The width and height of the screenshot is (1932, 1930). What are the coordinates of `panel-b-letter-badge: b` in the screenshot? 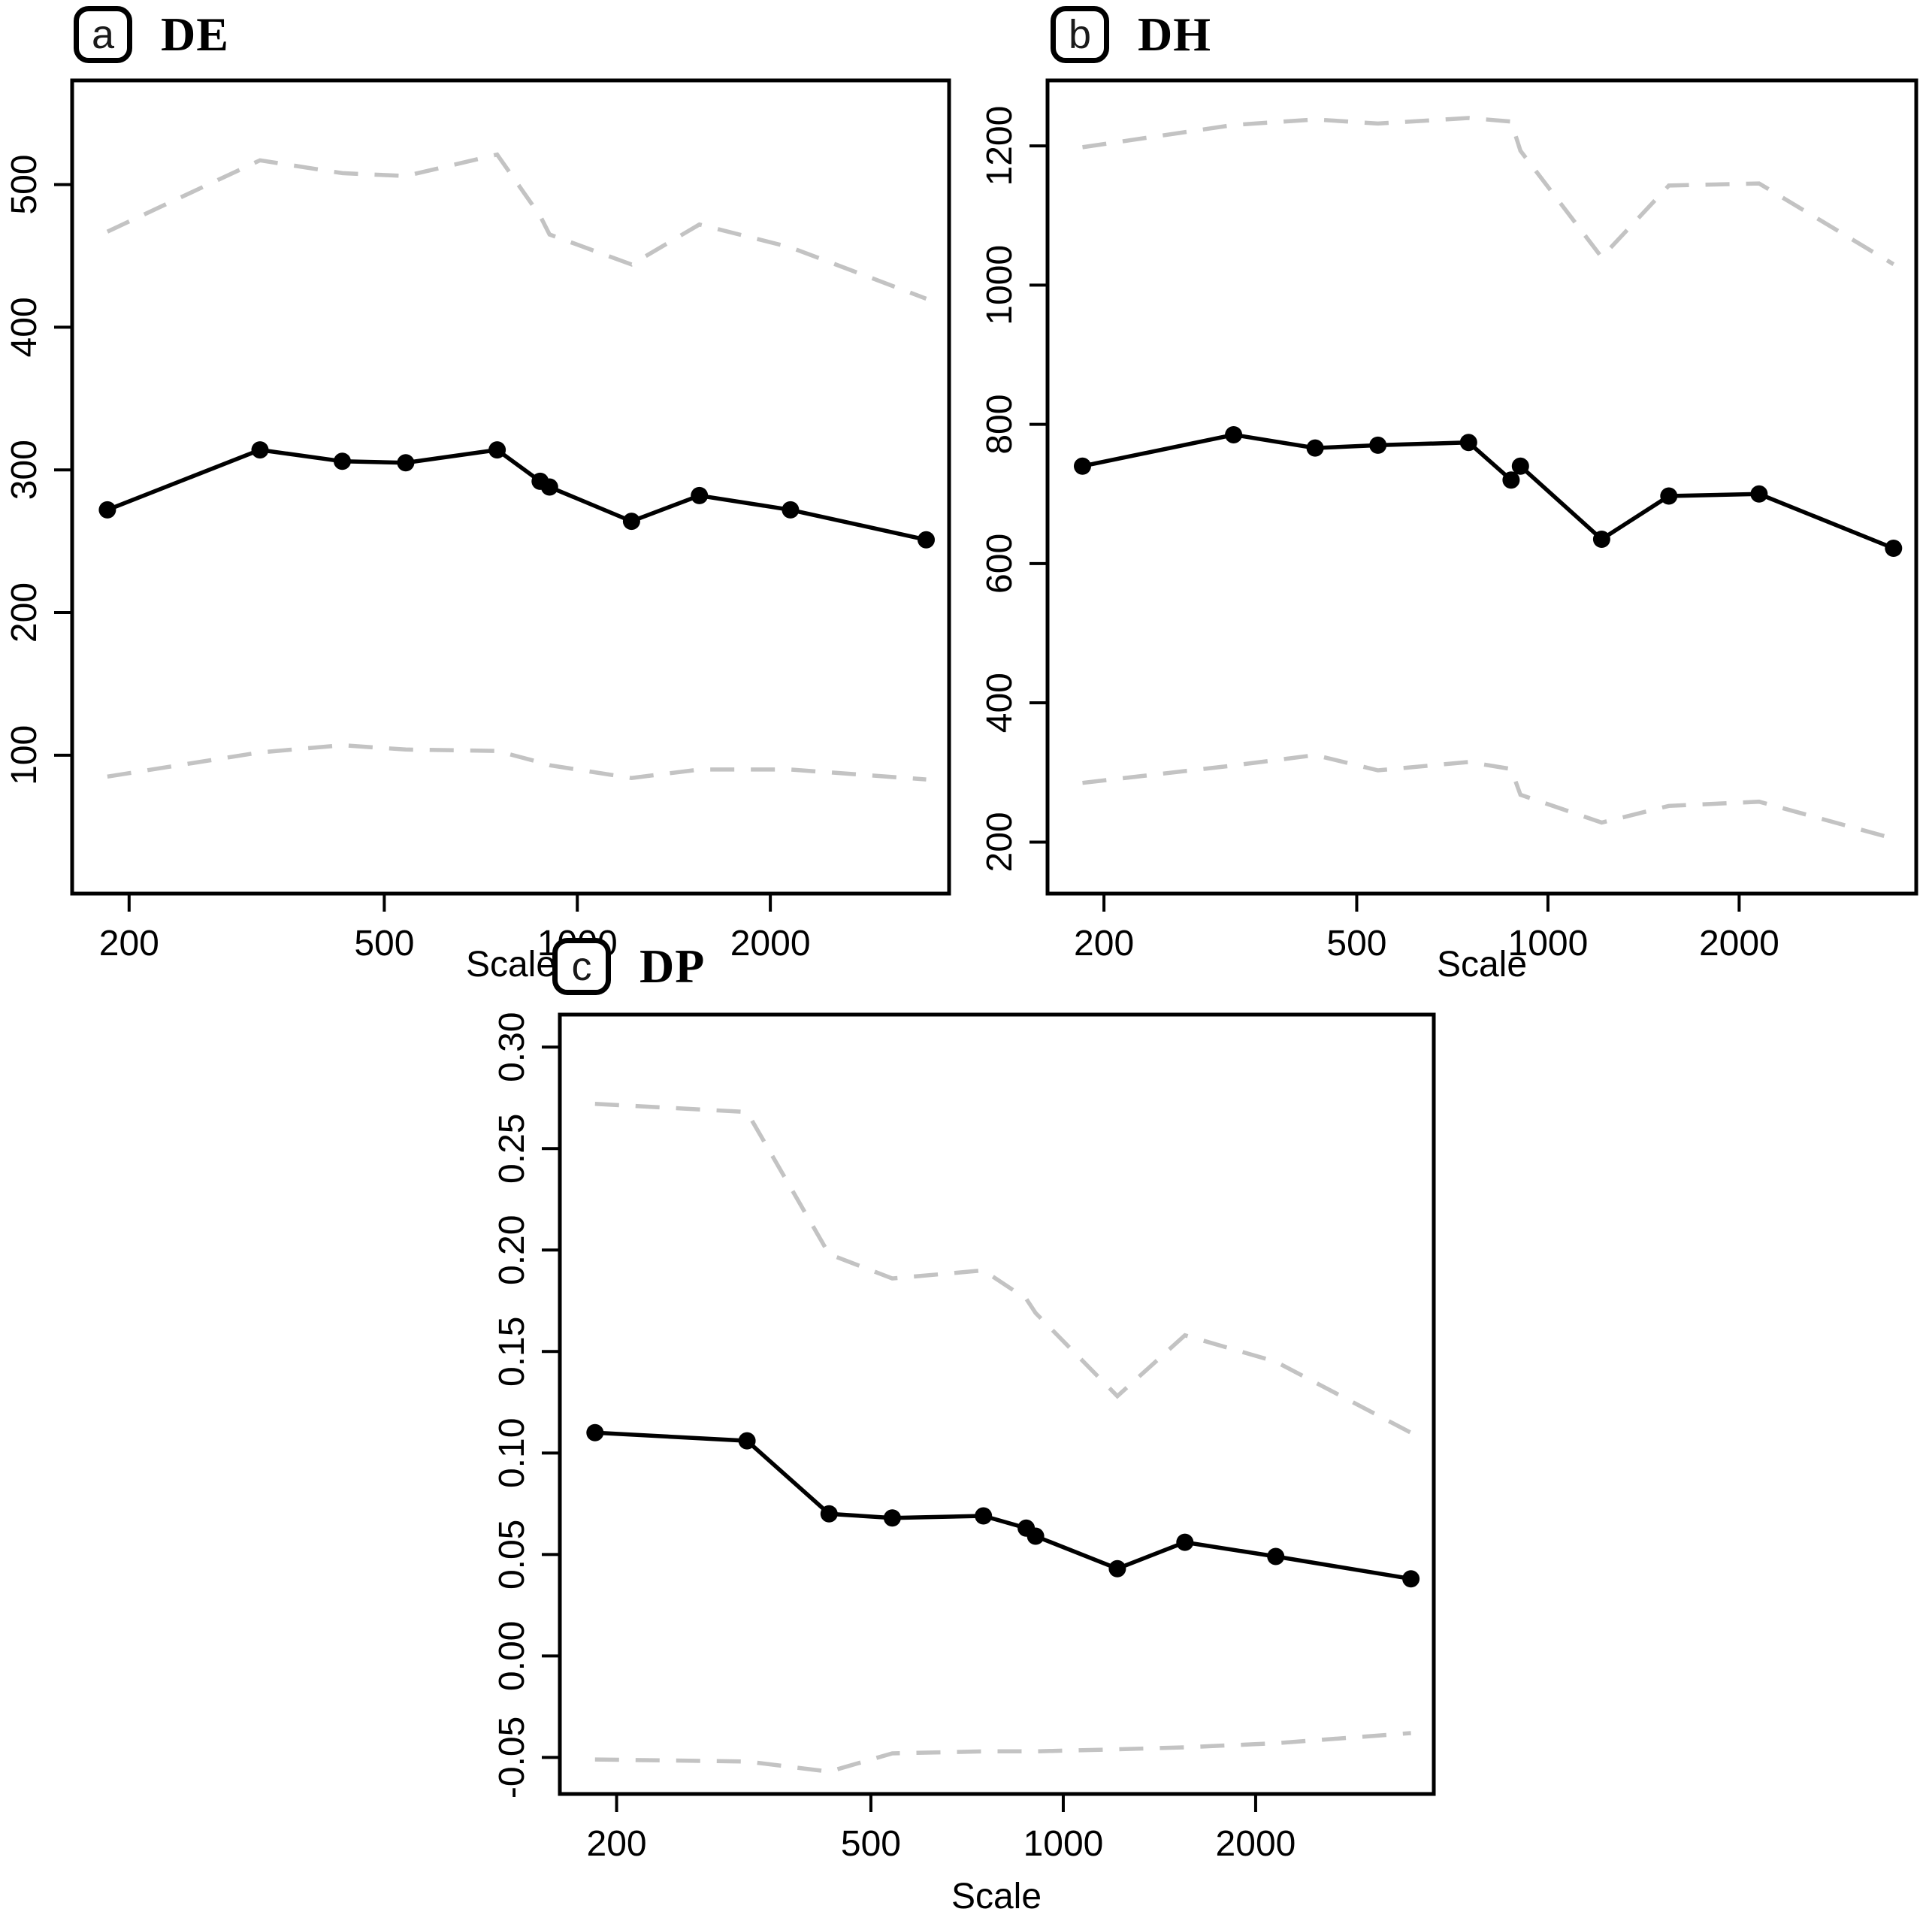 It's located at (1080, 34).